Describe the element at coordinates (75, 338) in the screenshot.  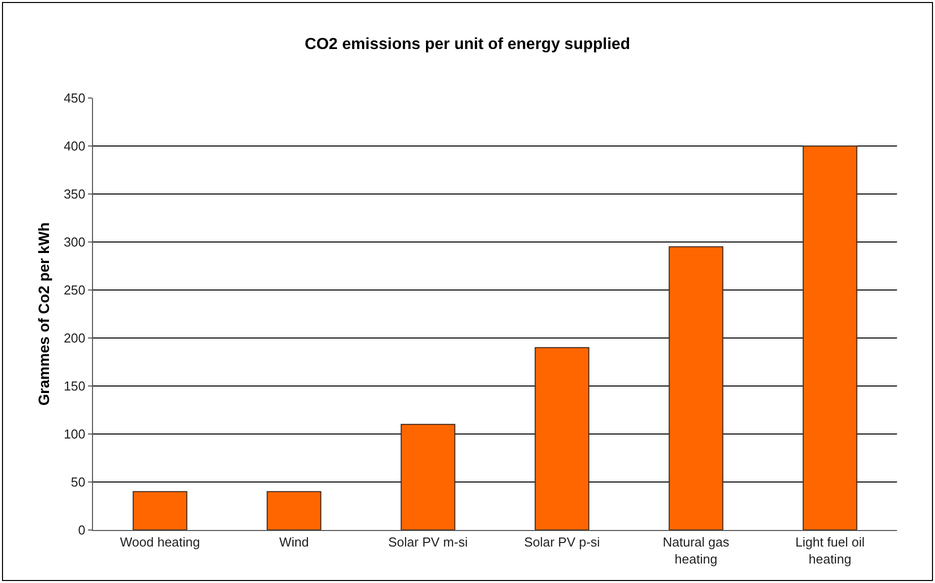
I see `y-tick-label: 200` at that location.